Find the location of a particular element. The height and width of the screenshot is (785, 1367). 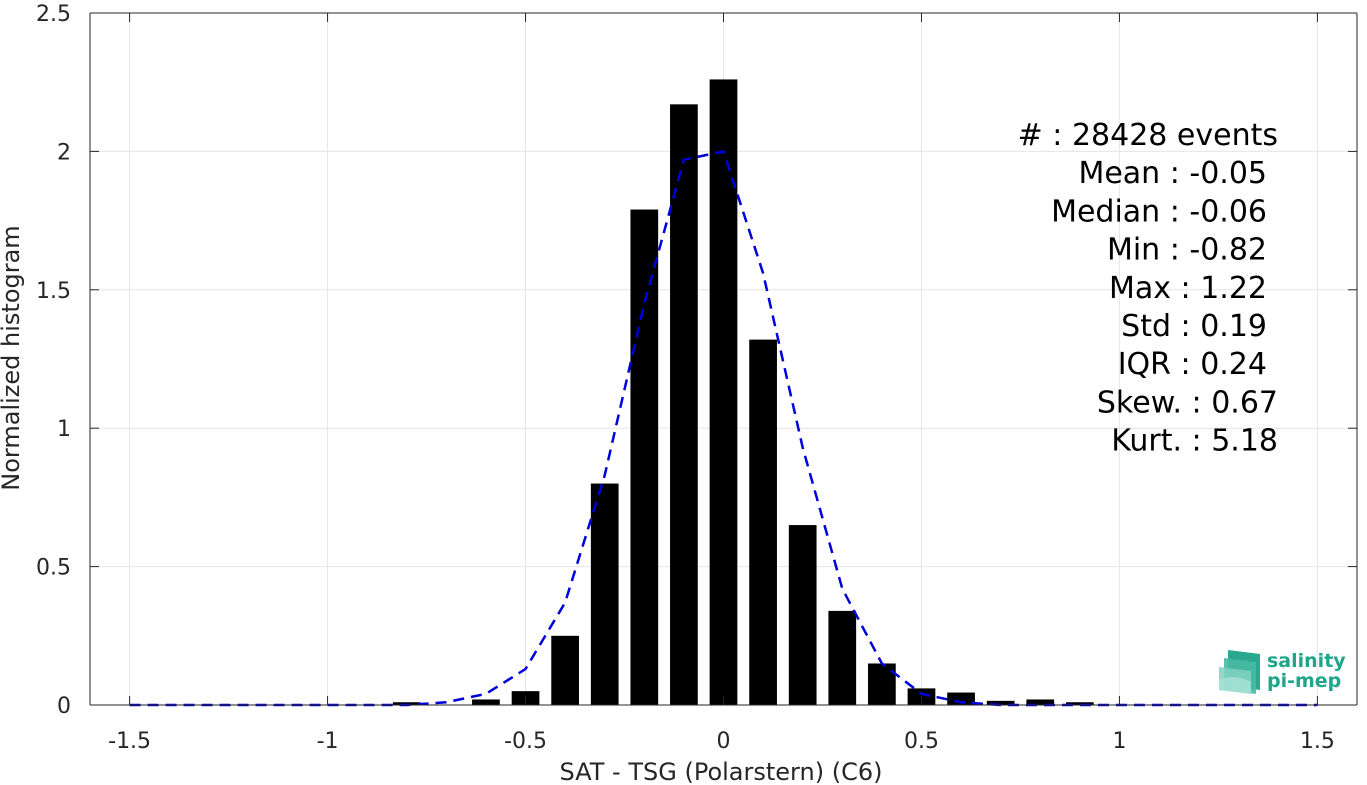

stat-line: Max : 1.22 is located at coordinates (1188, 288).